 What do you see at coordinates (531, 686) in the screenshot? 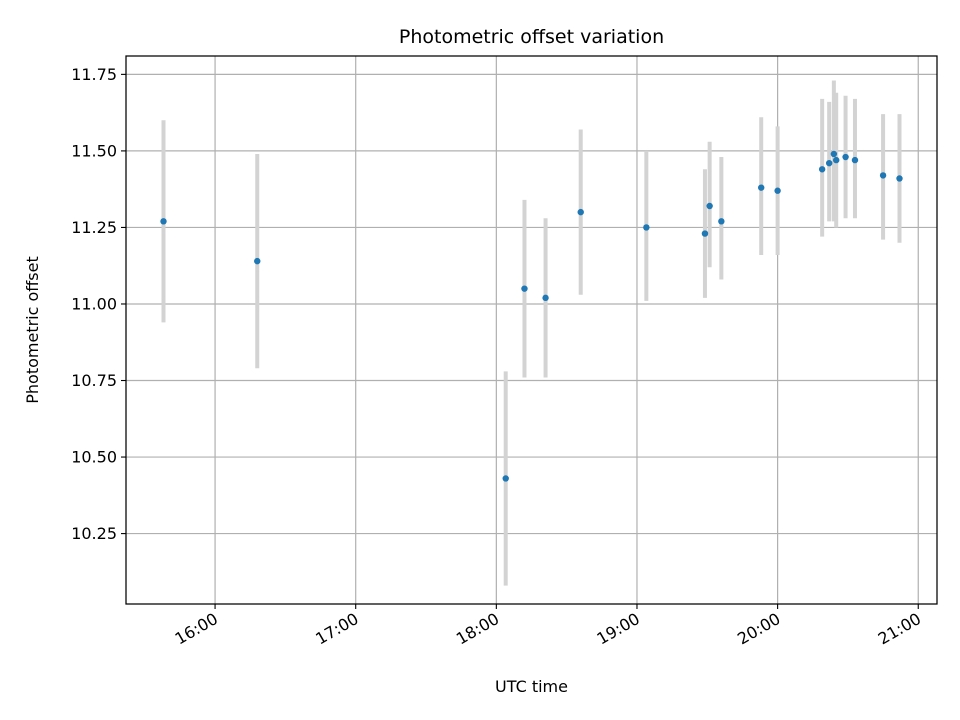
I see `x-axis-label: UTC time` at bounding box center [531, 686].